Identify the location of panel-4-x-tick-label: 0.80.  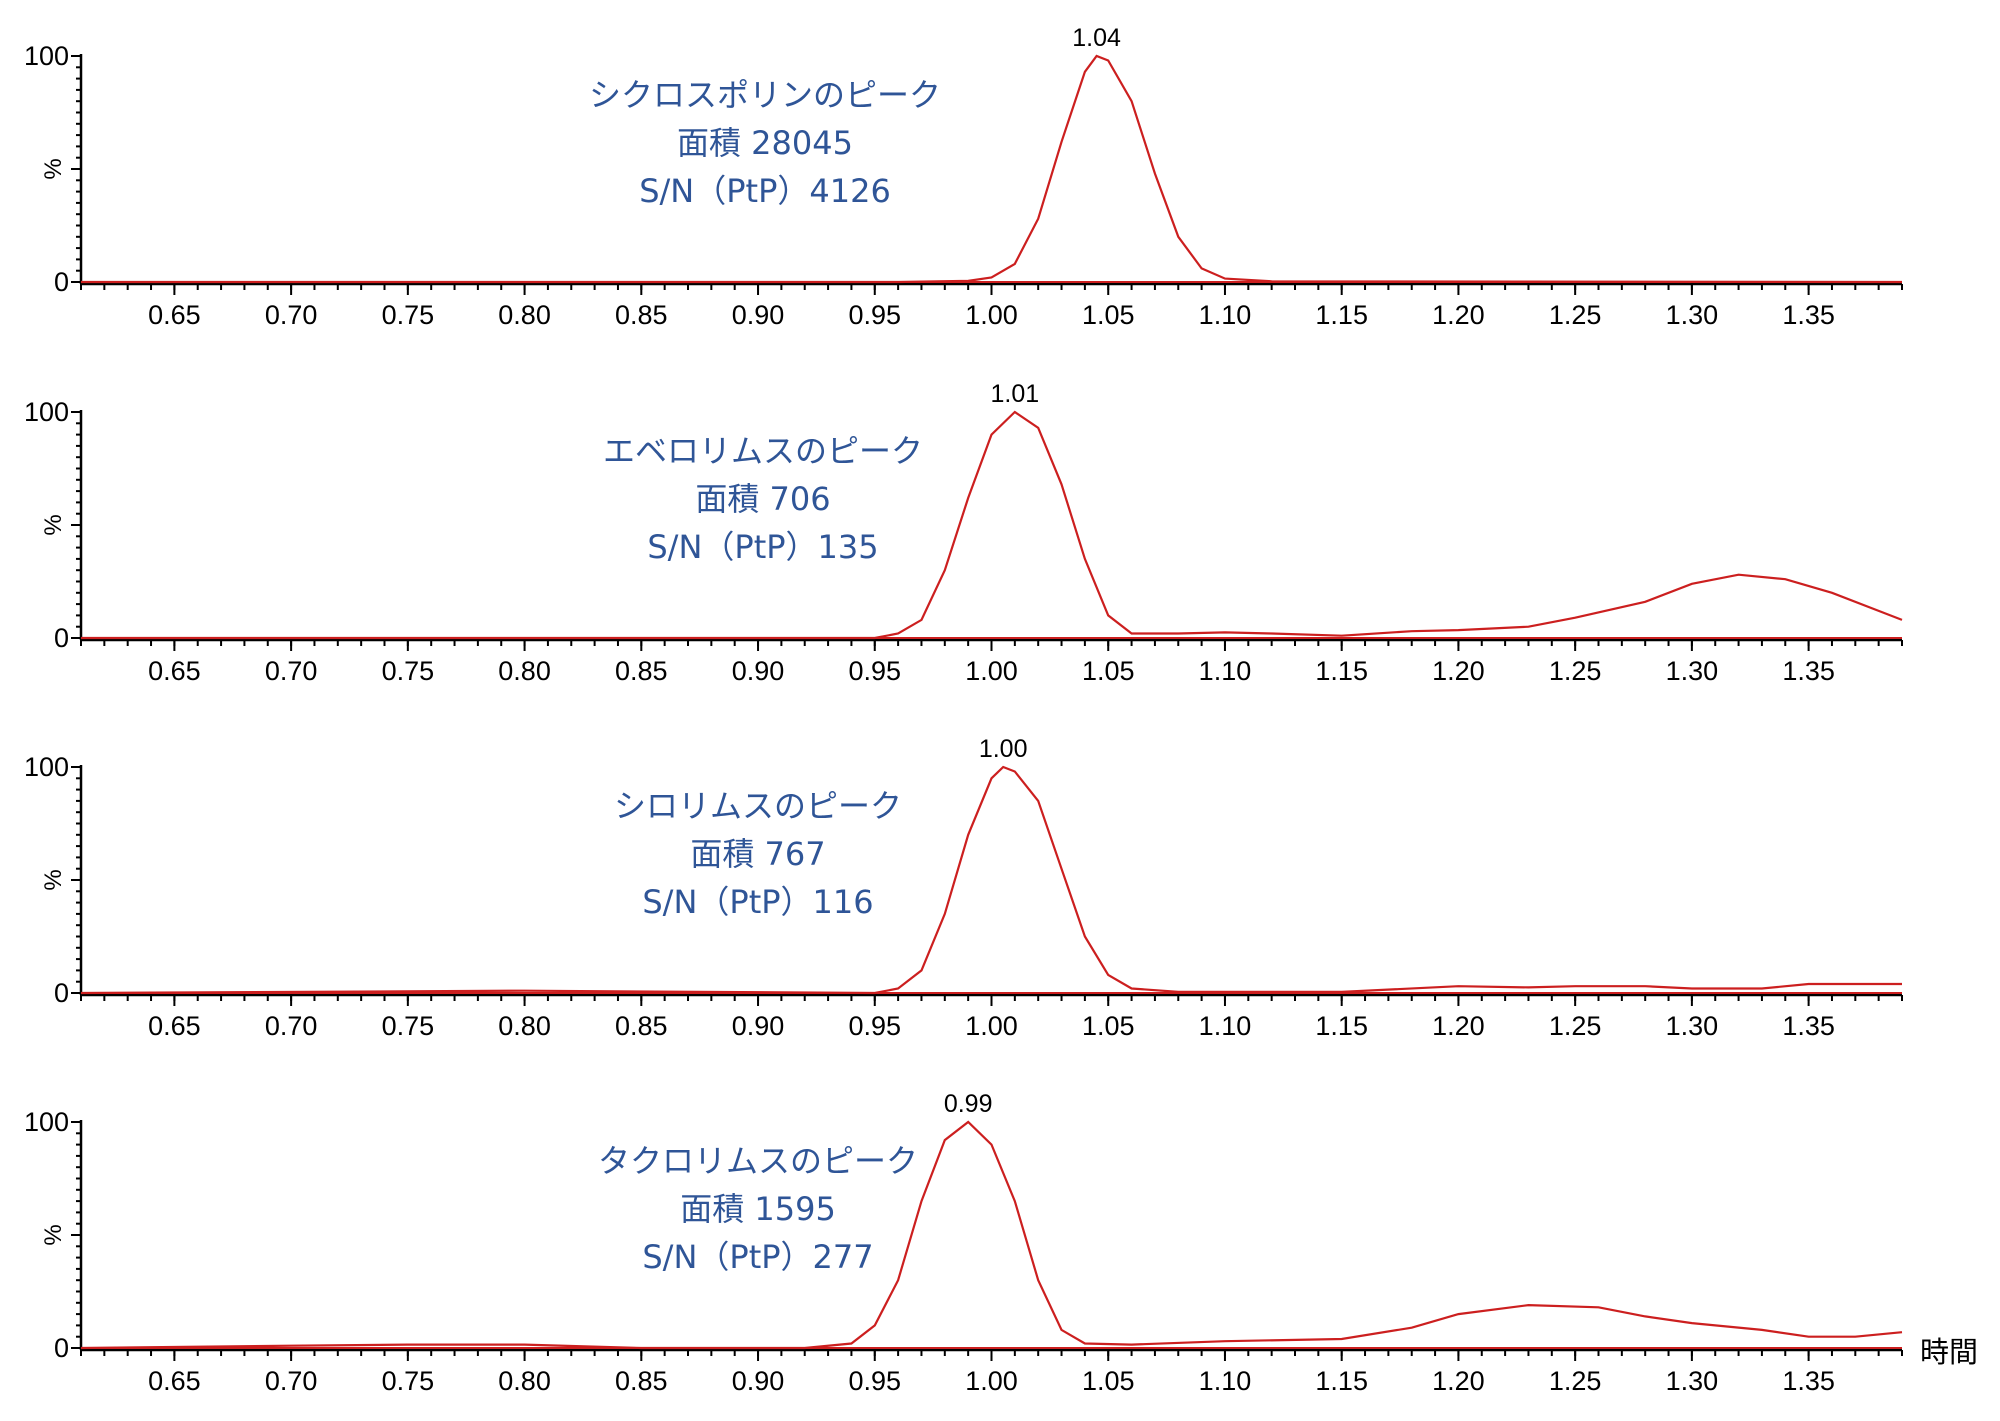
(524, 1381).